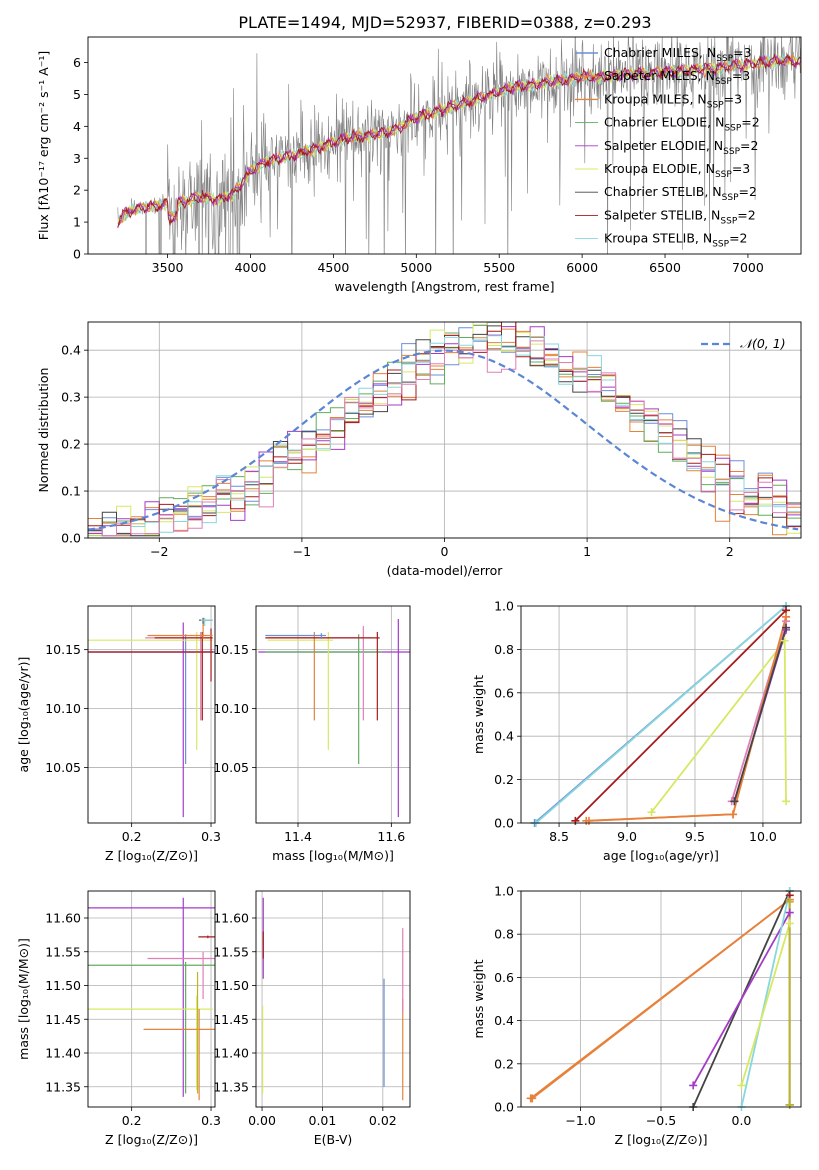 The width and height of the screenshot is (819, 1170). Describe the element at coordinates (77, 126) in the screenshot. I see `y-tick-label: 4` at that location.